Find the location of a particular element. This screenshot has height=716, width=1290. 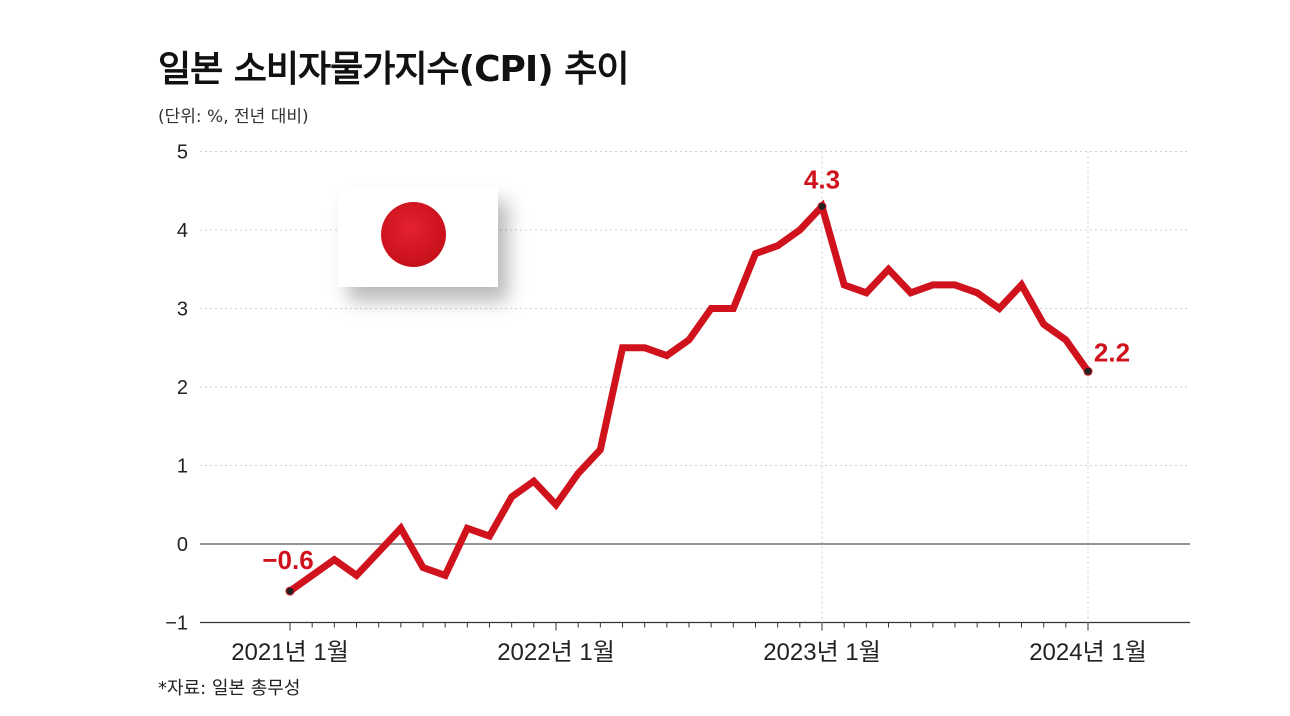

flag-red-disc is located at coordinates (413, 234).